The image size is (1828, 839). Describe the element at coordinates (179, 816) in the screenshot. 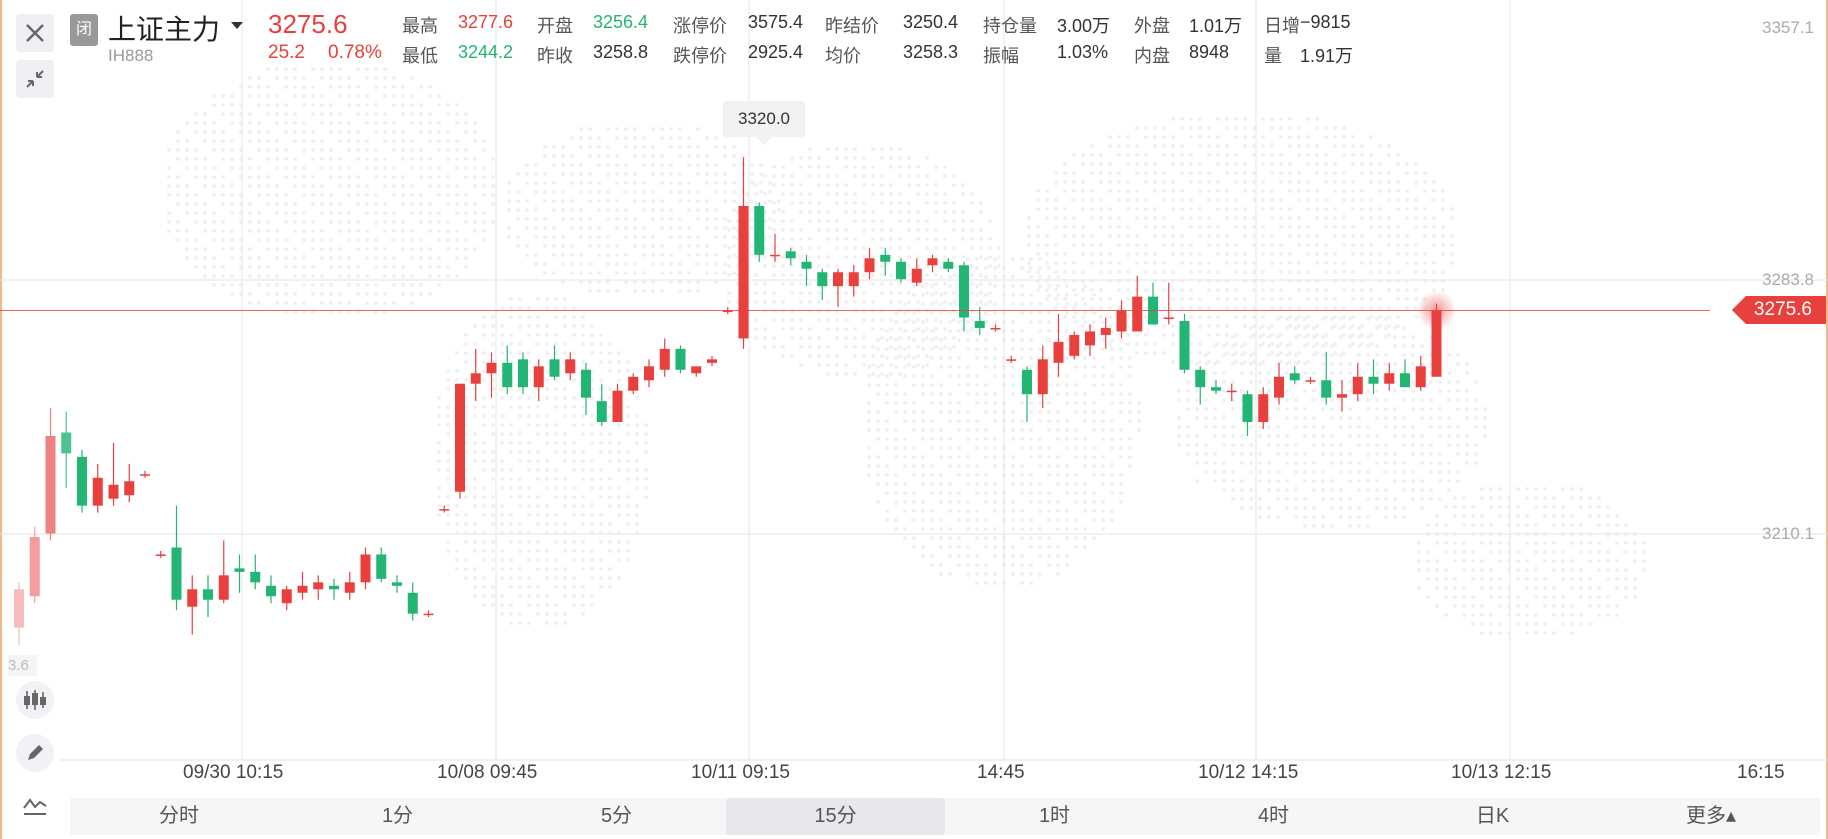

I see `tab-timeshare: 分时` at that location.